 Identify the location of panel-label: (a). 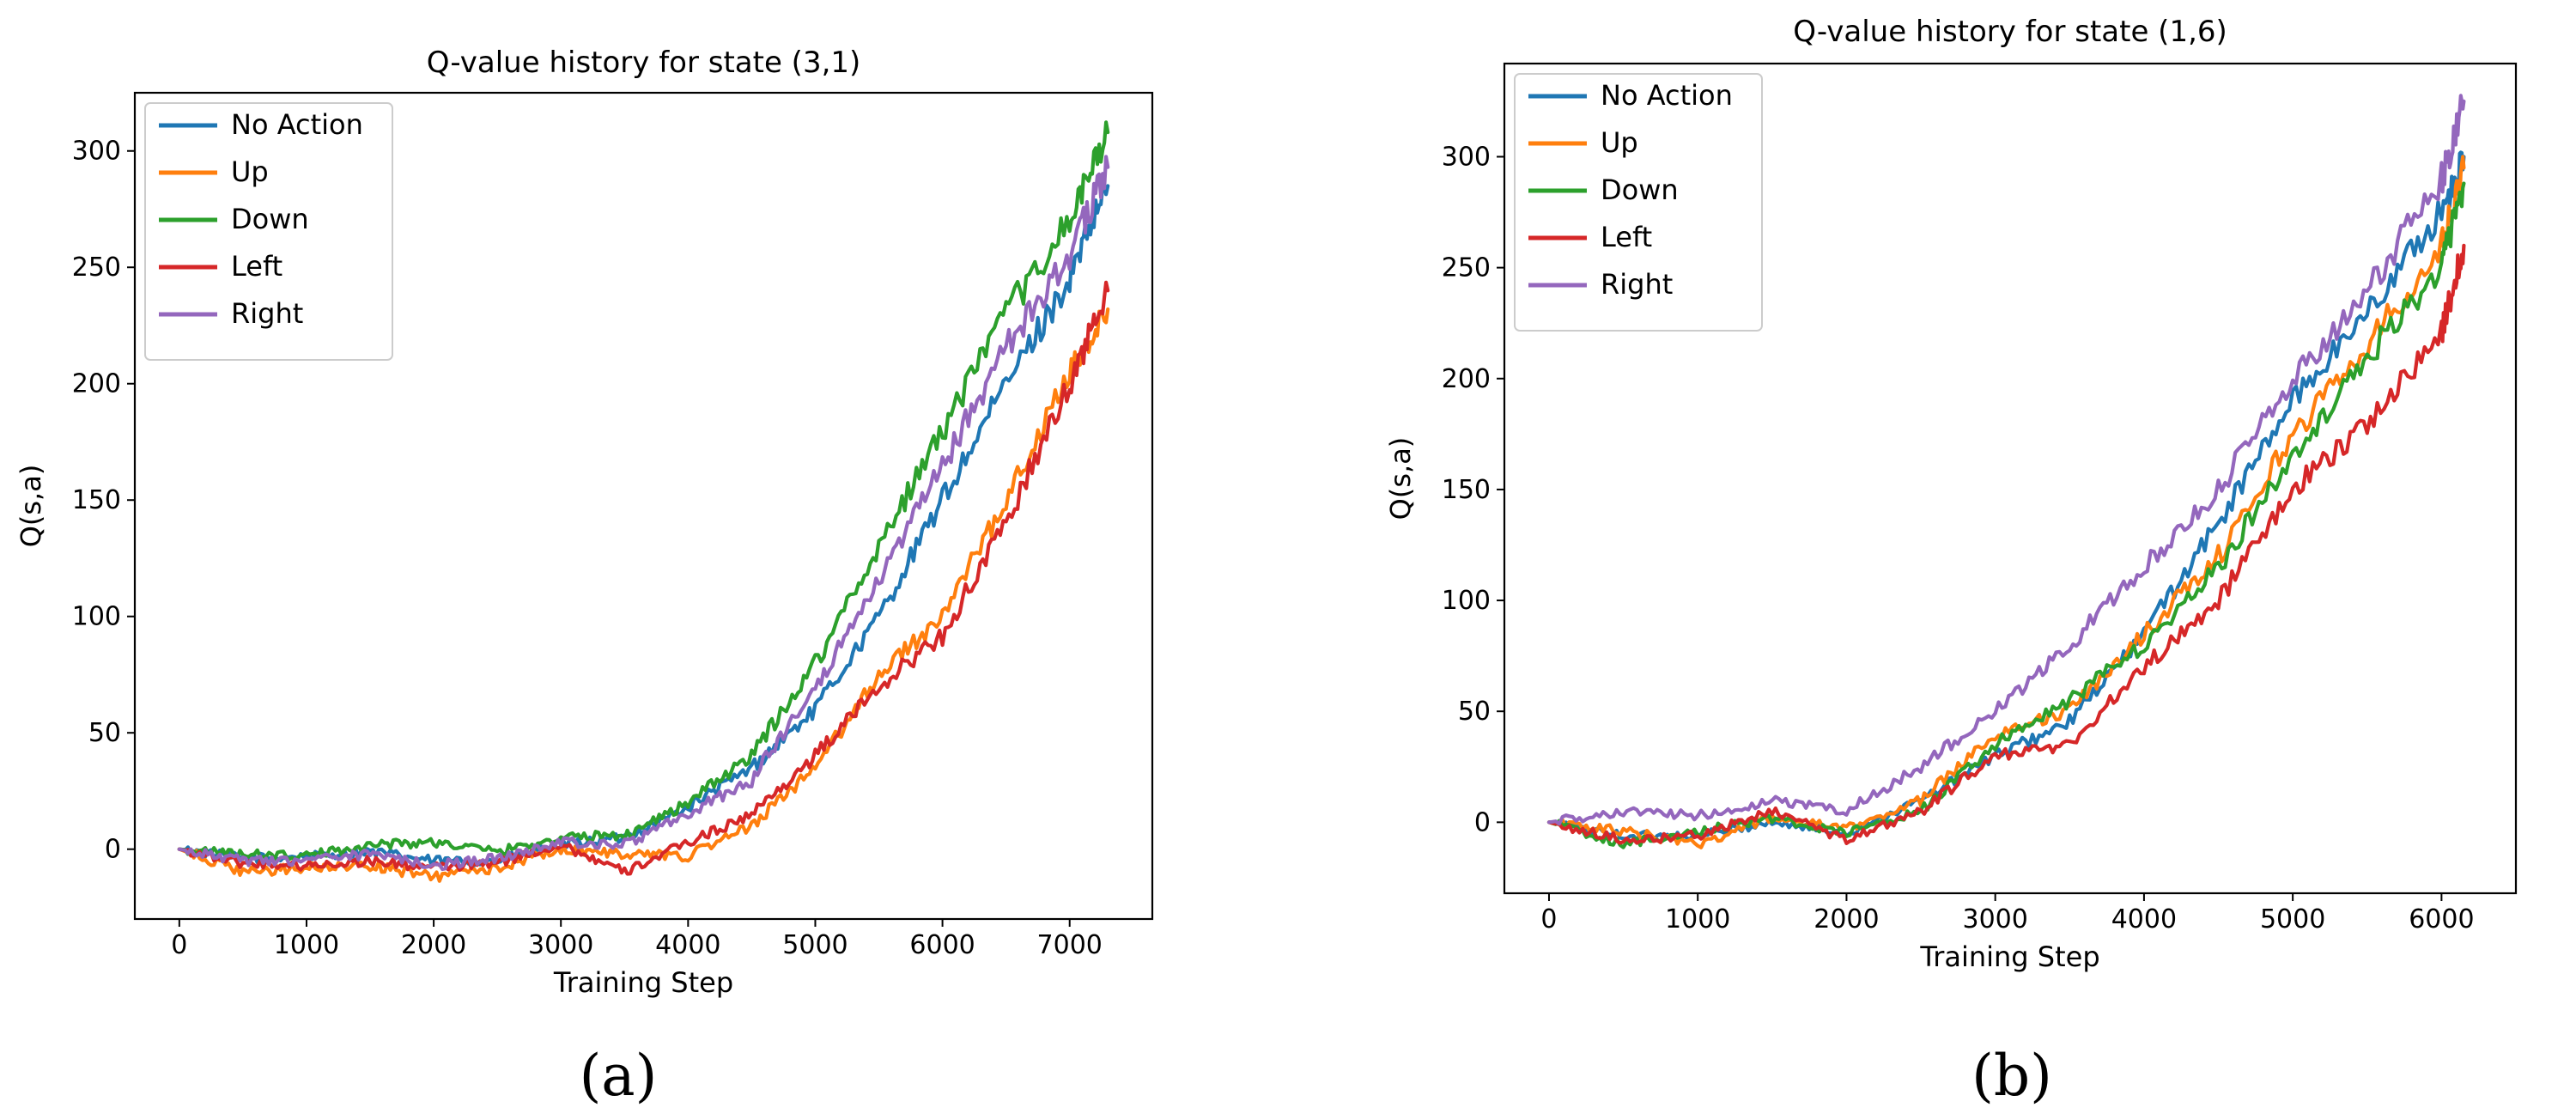
(619, 1076).